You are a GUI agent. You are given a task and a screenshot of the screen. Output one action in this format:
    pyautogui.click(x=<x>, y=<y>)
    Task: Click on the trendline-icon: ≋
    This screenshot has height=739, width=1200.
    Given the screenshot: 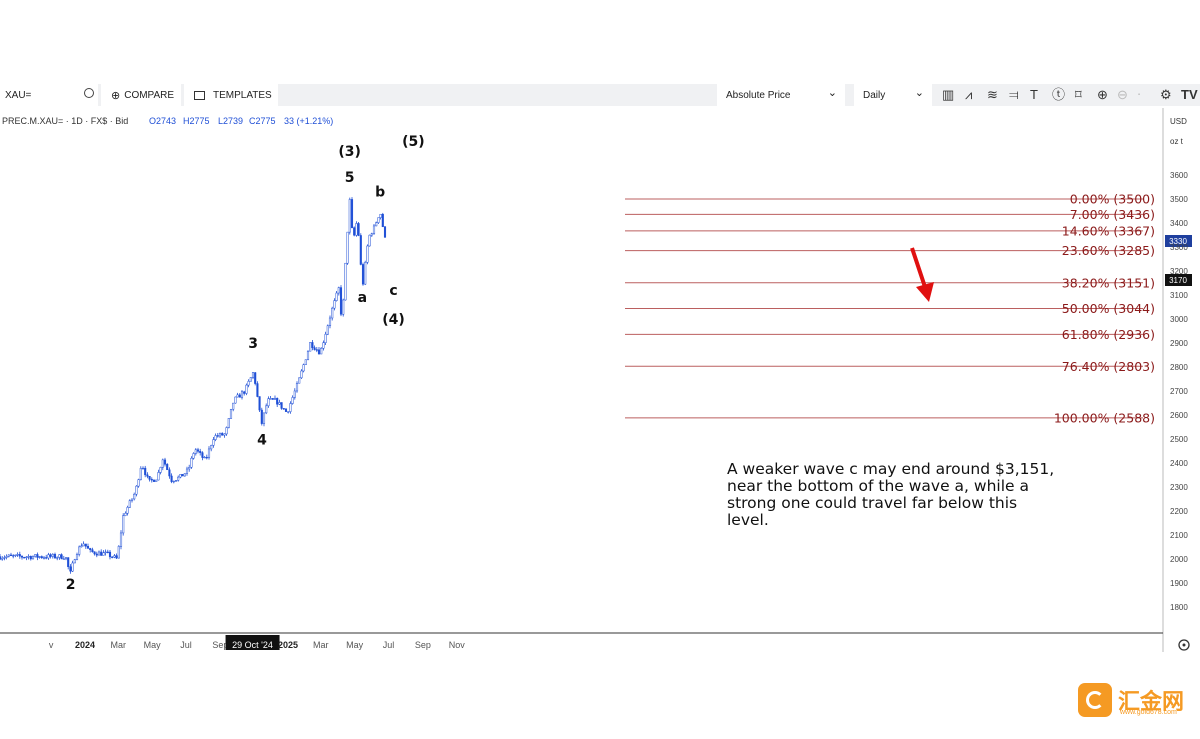 What is the action you would take?
    pyautogui.click(x=992, y=94)
    